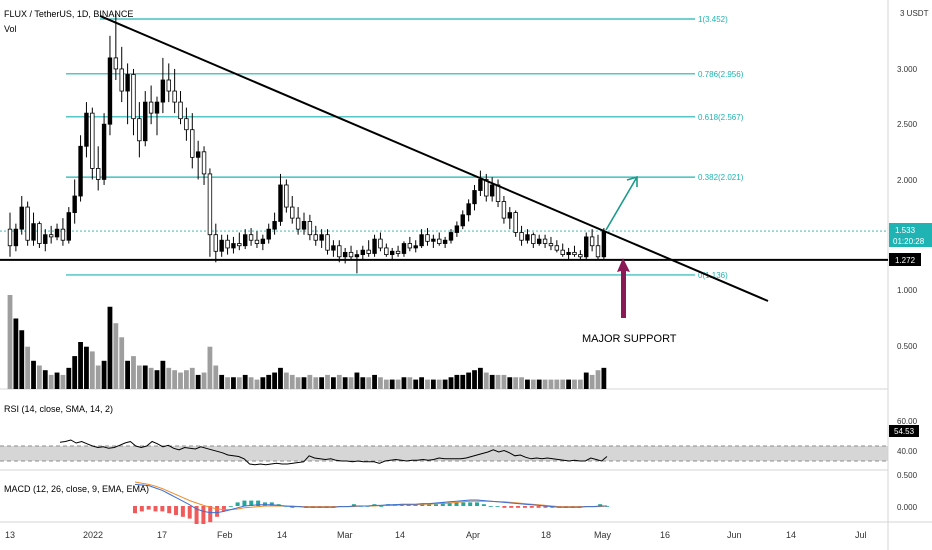  What do you see at coordinates (905, 230) in the screenshot?
I see `last-price: 1.533` at bounding box center [905, 230].